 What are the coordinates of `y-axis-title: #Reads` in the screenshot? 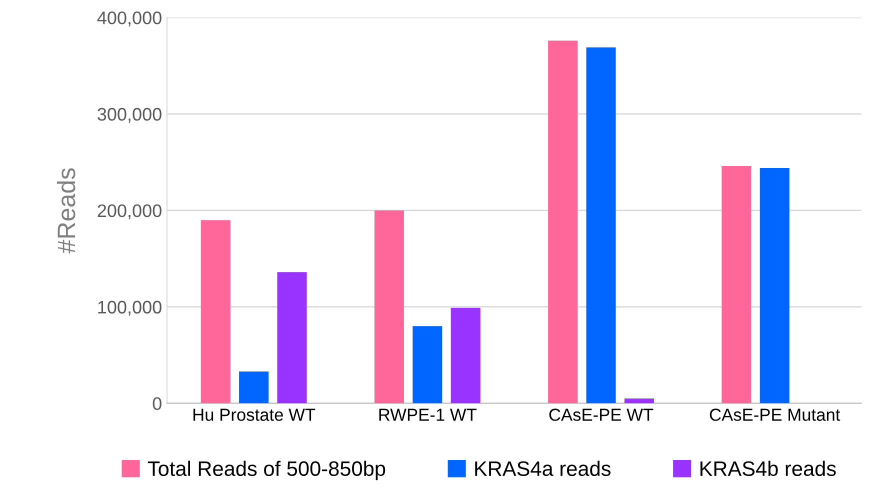 It's located at (66, 211).